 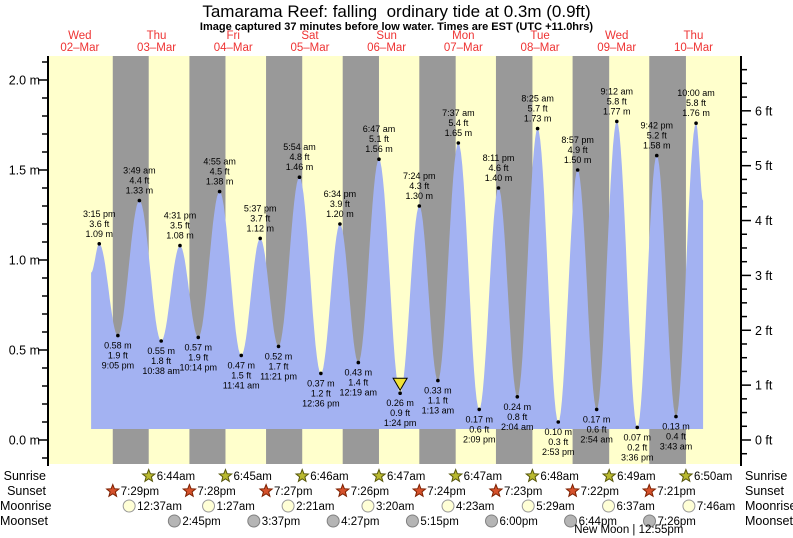 I want to click on moonrise-time: 12:37am, so click(x=159, y=507).